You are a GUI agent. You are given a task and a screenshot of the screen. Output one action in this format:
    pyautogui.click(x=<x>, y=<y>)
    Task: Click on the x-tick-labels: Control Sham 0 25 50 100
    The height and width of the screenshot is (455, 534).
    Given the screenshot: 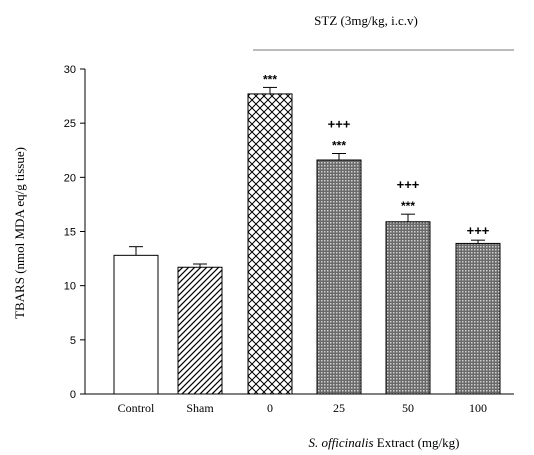 What is the action you would take?
    pyautogui.click(x=302, y=408)
    